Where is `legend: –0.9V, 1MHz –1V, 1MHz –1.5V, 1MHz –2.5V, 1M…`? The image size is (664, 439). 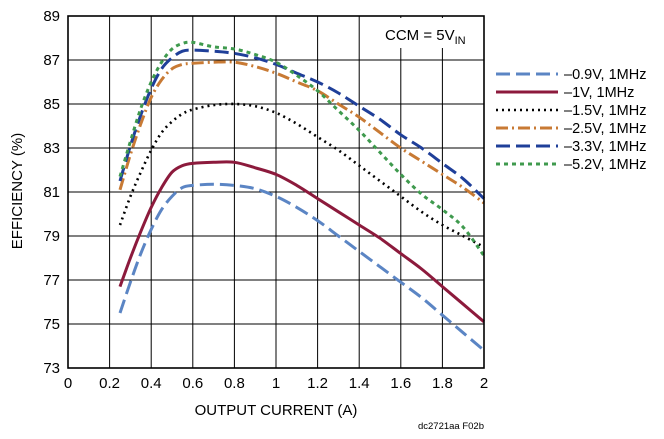 legend: –0.9V, 1MHz –1V, 1MHz –1.5V, 1MHz –2.5V, 1M… is located at coordinates (571, 120).